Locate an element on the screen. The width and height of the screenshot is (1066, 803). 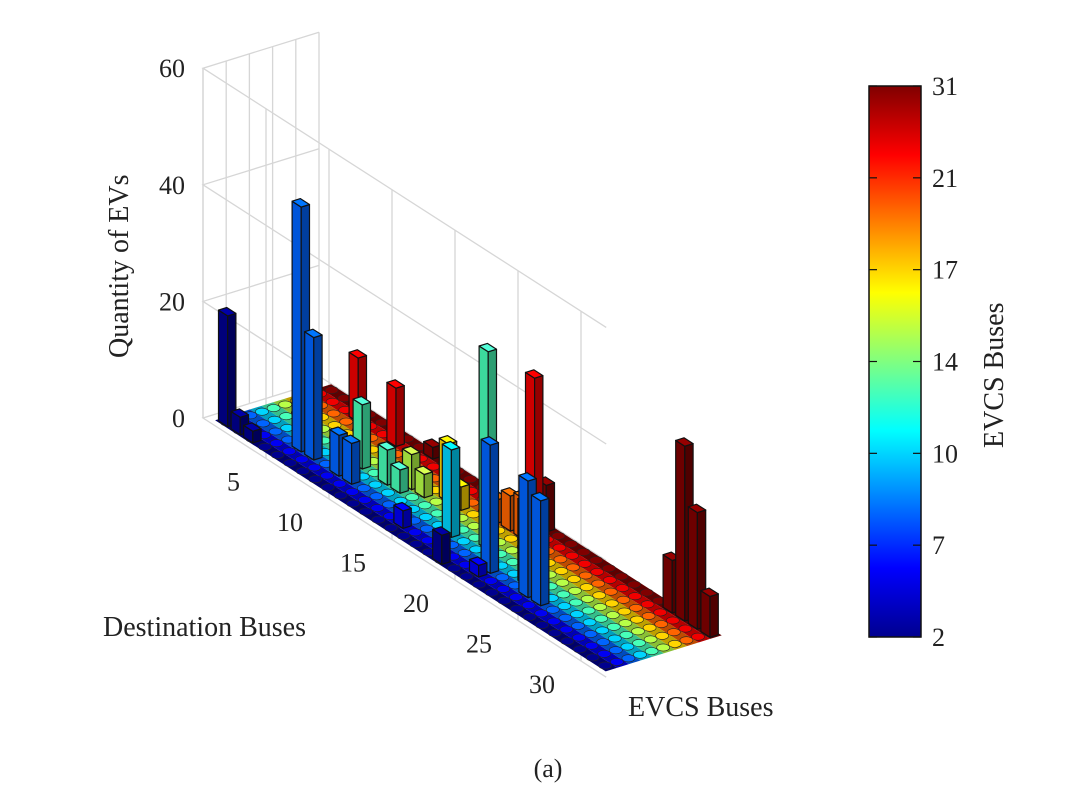
x-tick-label: 5 is located at coordinates (233, 482).